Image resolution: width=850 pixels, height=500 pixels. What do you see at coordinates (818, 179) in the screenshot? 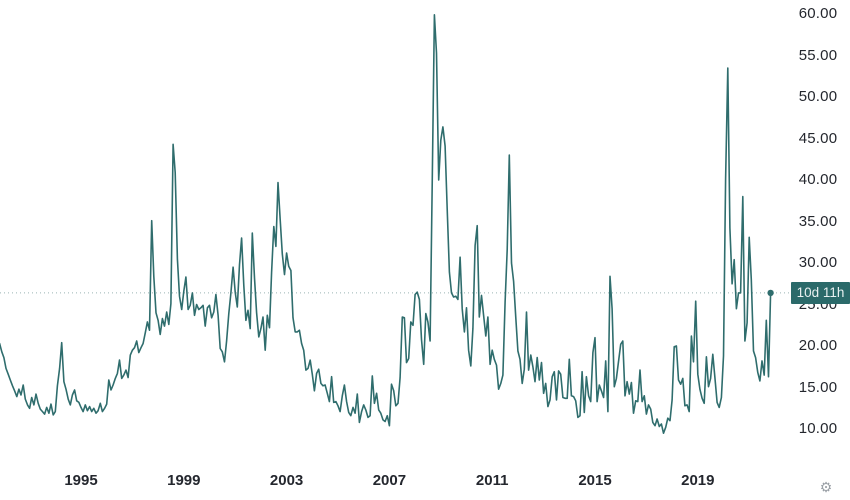
I see `price-axis-label: 40.00` at bounding box center [818, 179].